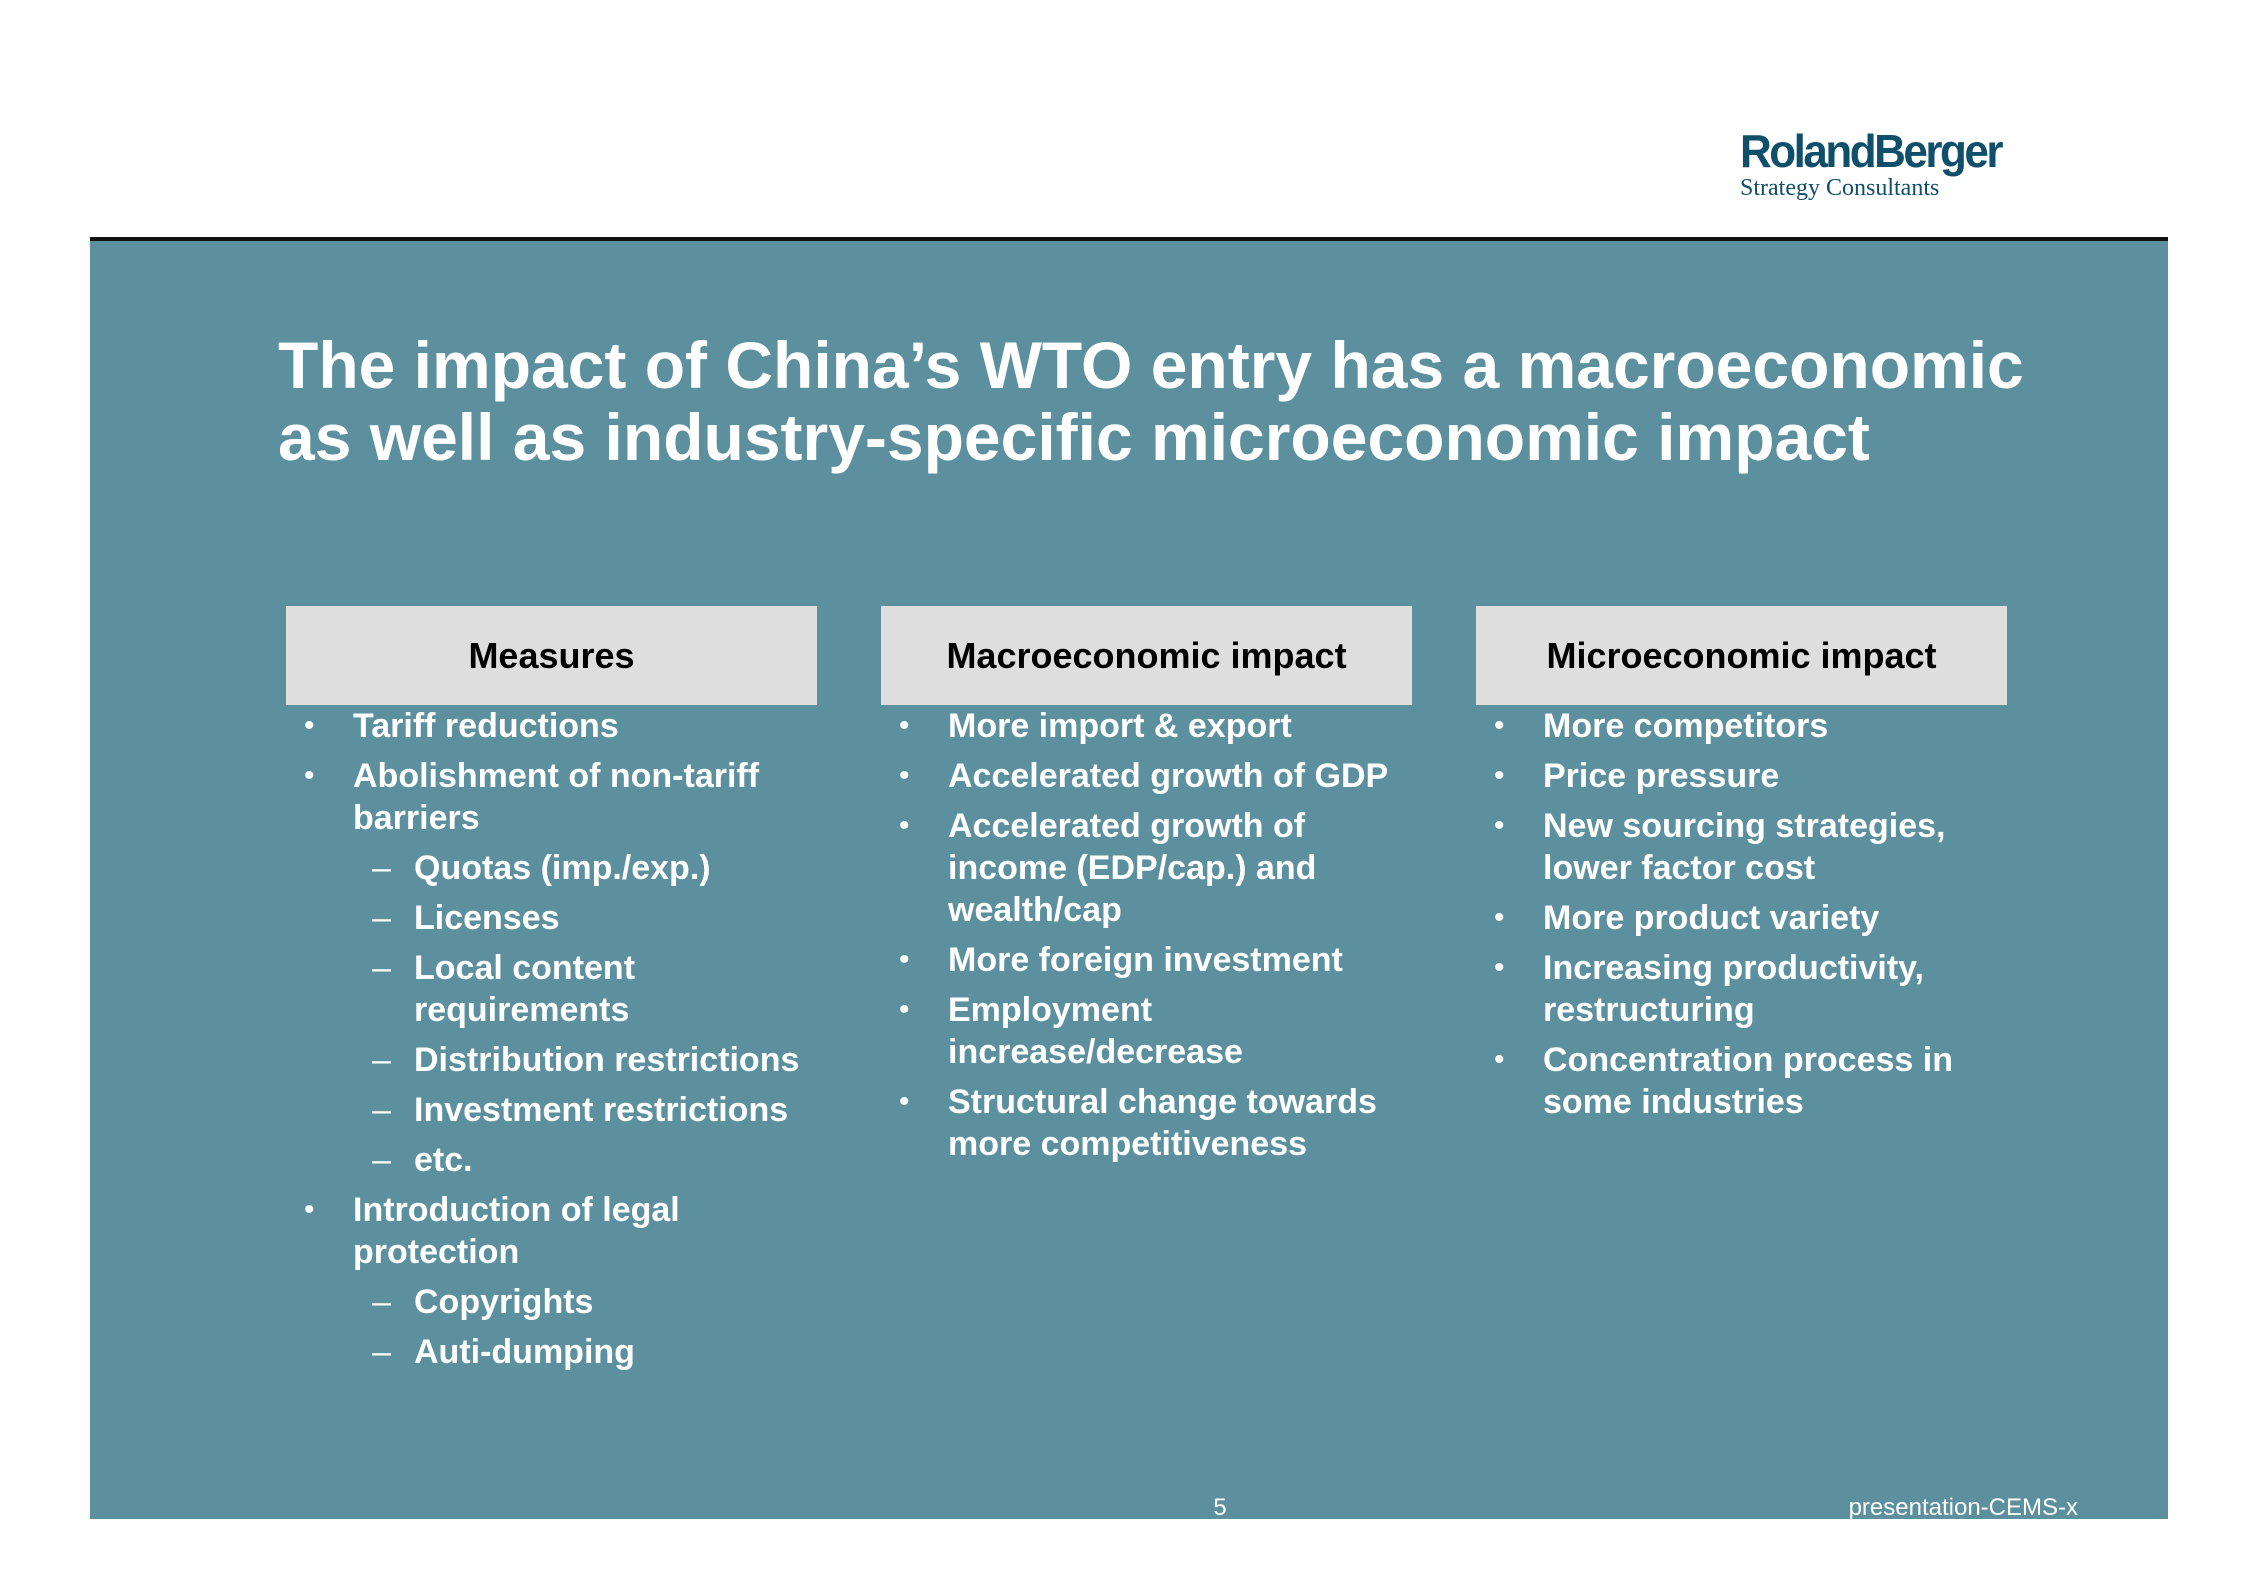  Describe the element at coordinates (1146, 960) in the screenshot. I see `bullet-item: More foreign investment` at that location.